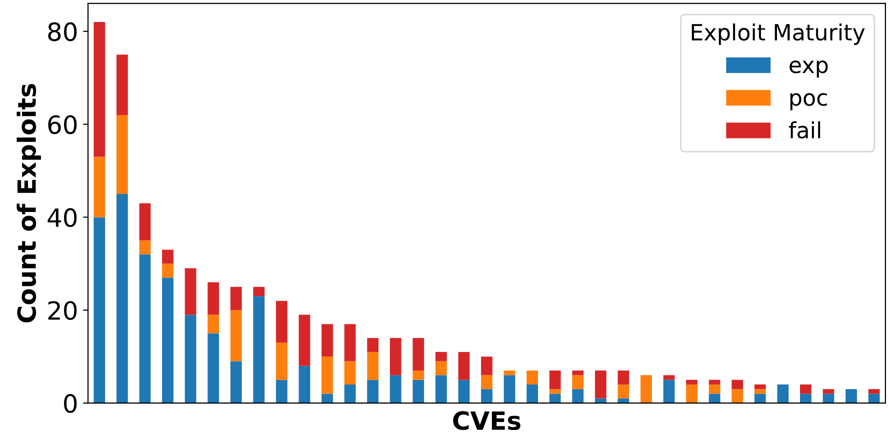 This screenshot has height=432, width=889. What do you see at coordinates (62, 218) in the screenshot?
I see `y-tick-label: 40` at bounding box center [62, 218].